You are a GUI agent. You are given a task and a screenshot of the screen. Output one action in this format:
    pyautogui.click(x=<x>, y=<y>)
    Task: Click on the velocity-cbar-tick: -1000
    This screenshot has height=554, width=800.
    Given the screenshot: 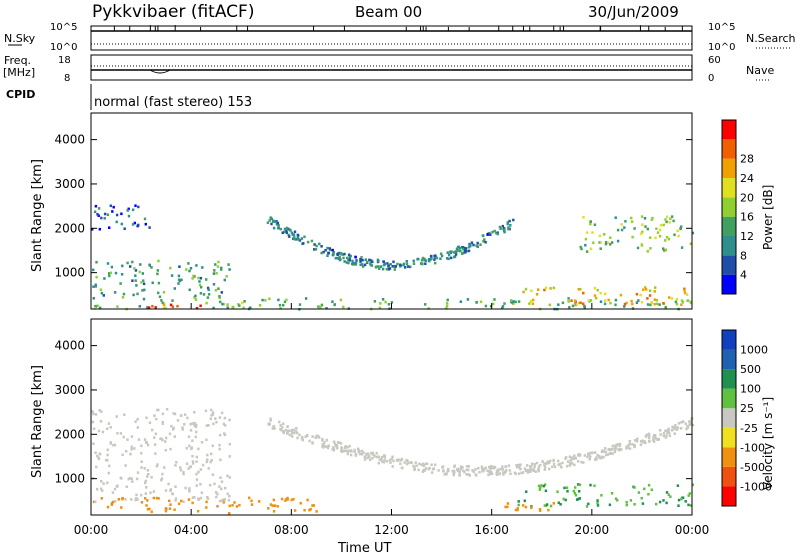 What is the action you would take?
    pyautogui.click(x=756, y=486)
    